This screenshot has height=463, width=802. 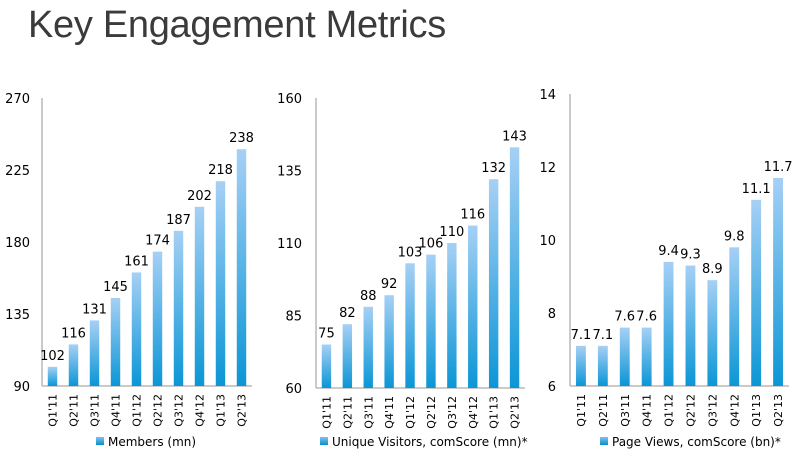 What do you see at coordinates (690, 255) in the screenshot?
I see `data-label: 9.3` at bounding box center [690, 255].